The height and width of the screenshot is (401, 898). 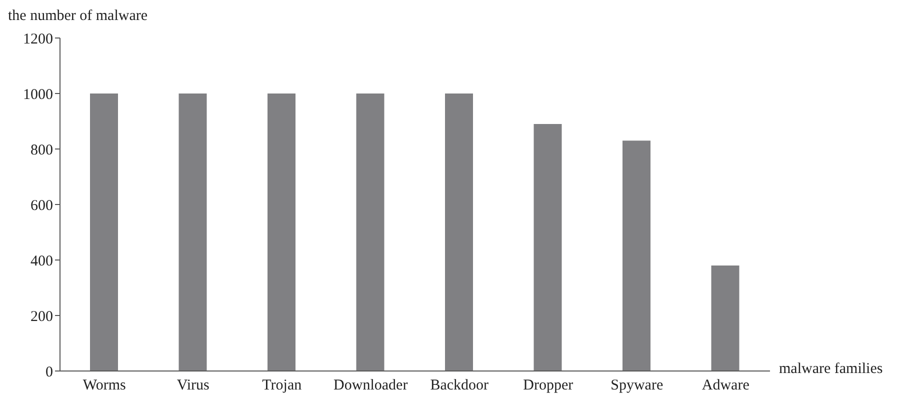 What do you see at coordinates (548, 386) in the screenshot?
I see `x-tick-label: Dropper` at bounding box center [548, 386].